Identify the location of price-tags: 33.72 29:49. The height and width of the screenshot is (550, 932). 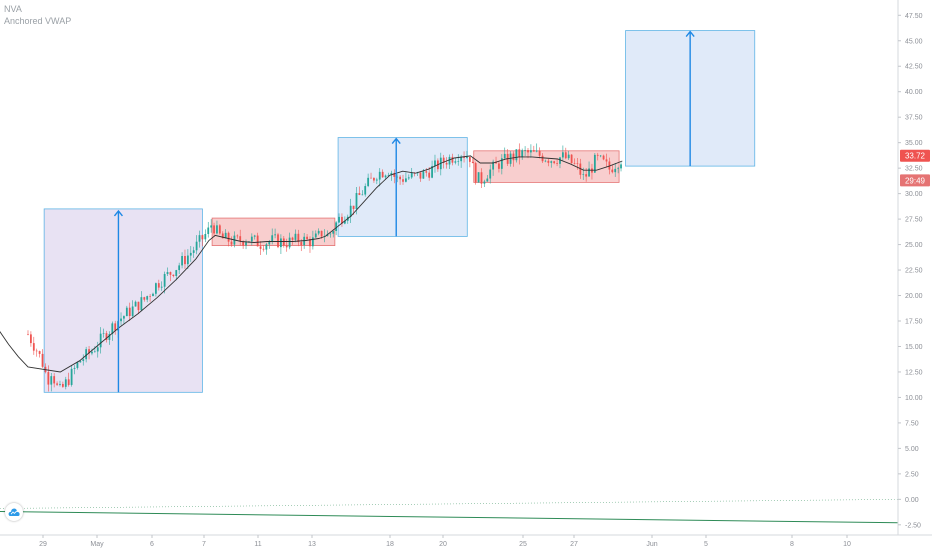
(915, 168).